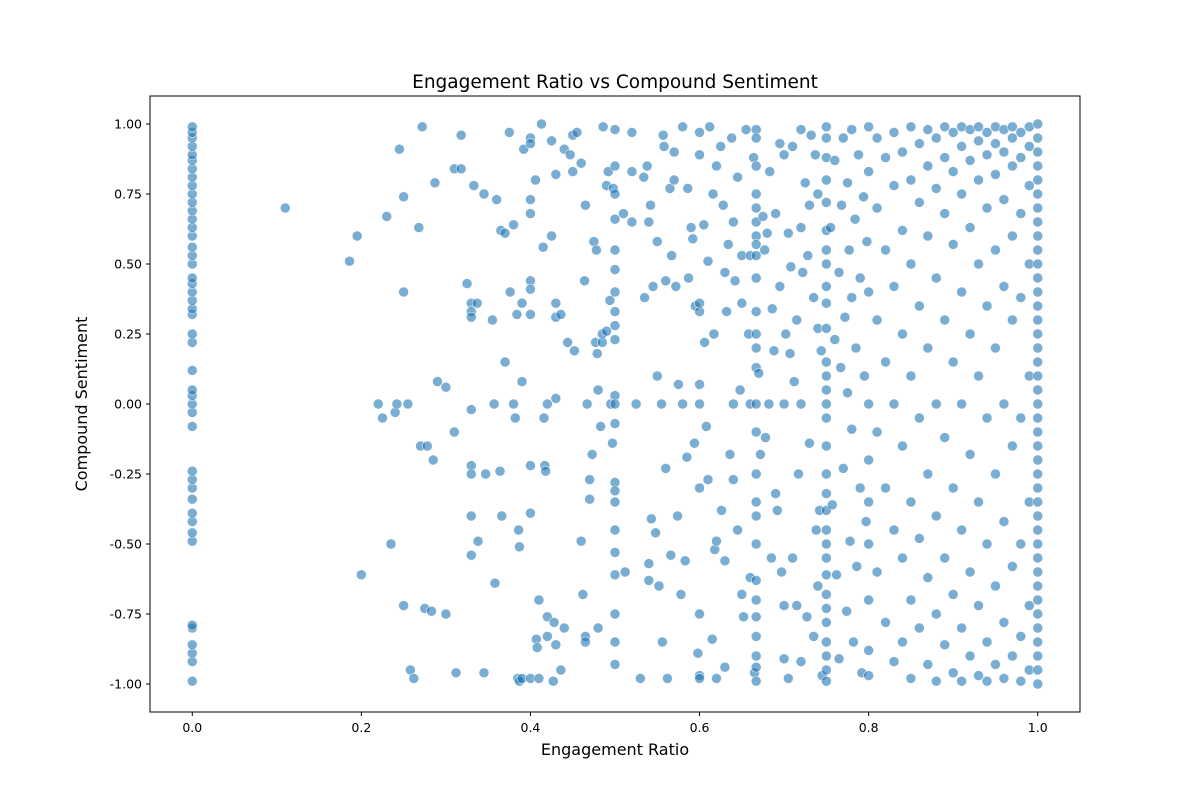 The width and height of the screenshot is (1200, 800). What do you see at coordinates (130, 404) in the screenshot?
I see `y-axis-ticks: 1.00 0.75 0.50 0.25 0.00 -0.25 -0.50 -0.75 -1.00` at bounding box center [130, 404].